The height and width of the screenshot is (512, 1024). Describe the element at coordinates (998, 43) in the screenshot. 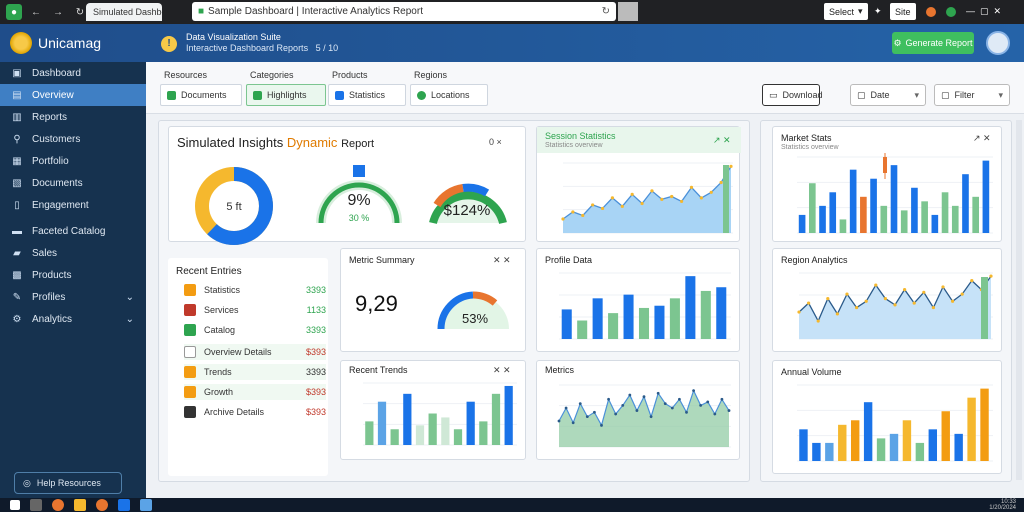

I see `avatar` at that location.